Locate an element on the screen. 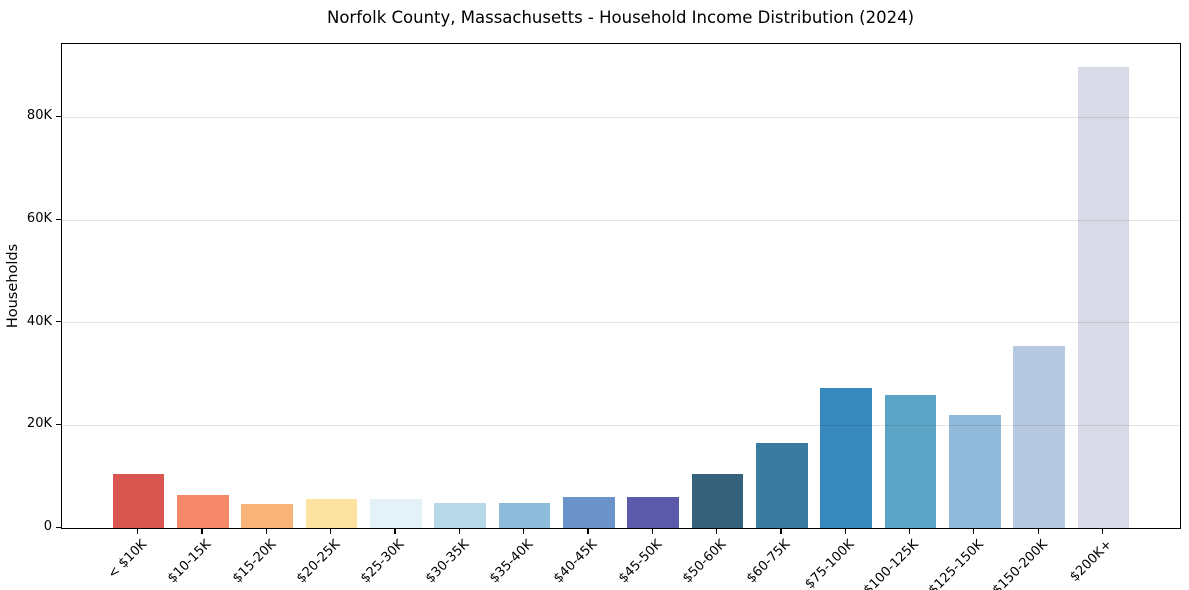  bar-$35-40K is located at coordinates (524, 515).